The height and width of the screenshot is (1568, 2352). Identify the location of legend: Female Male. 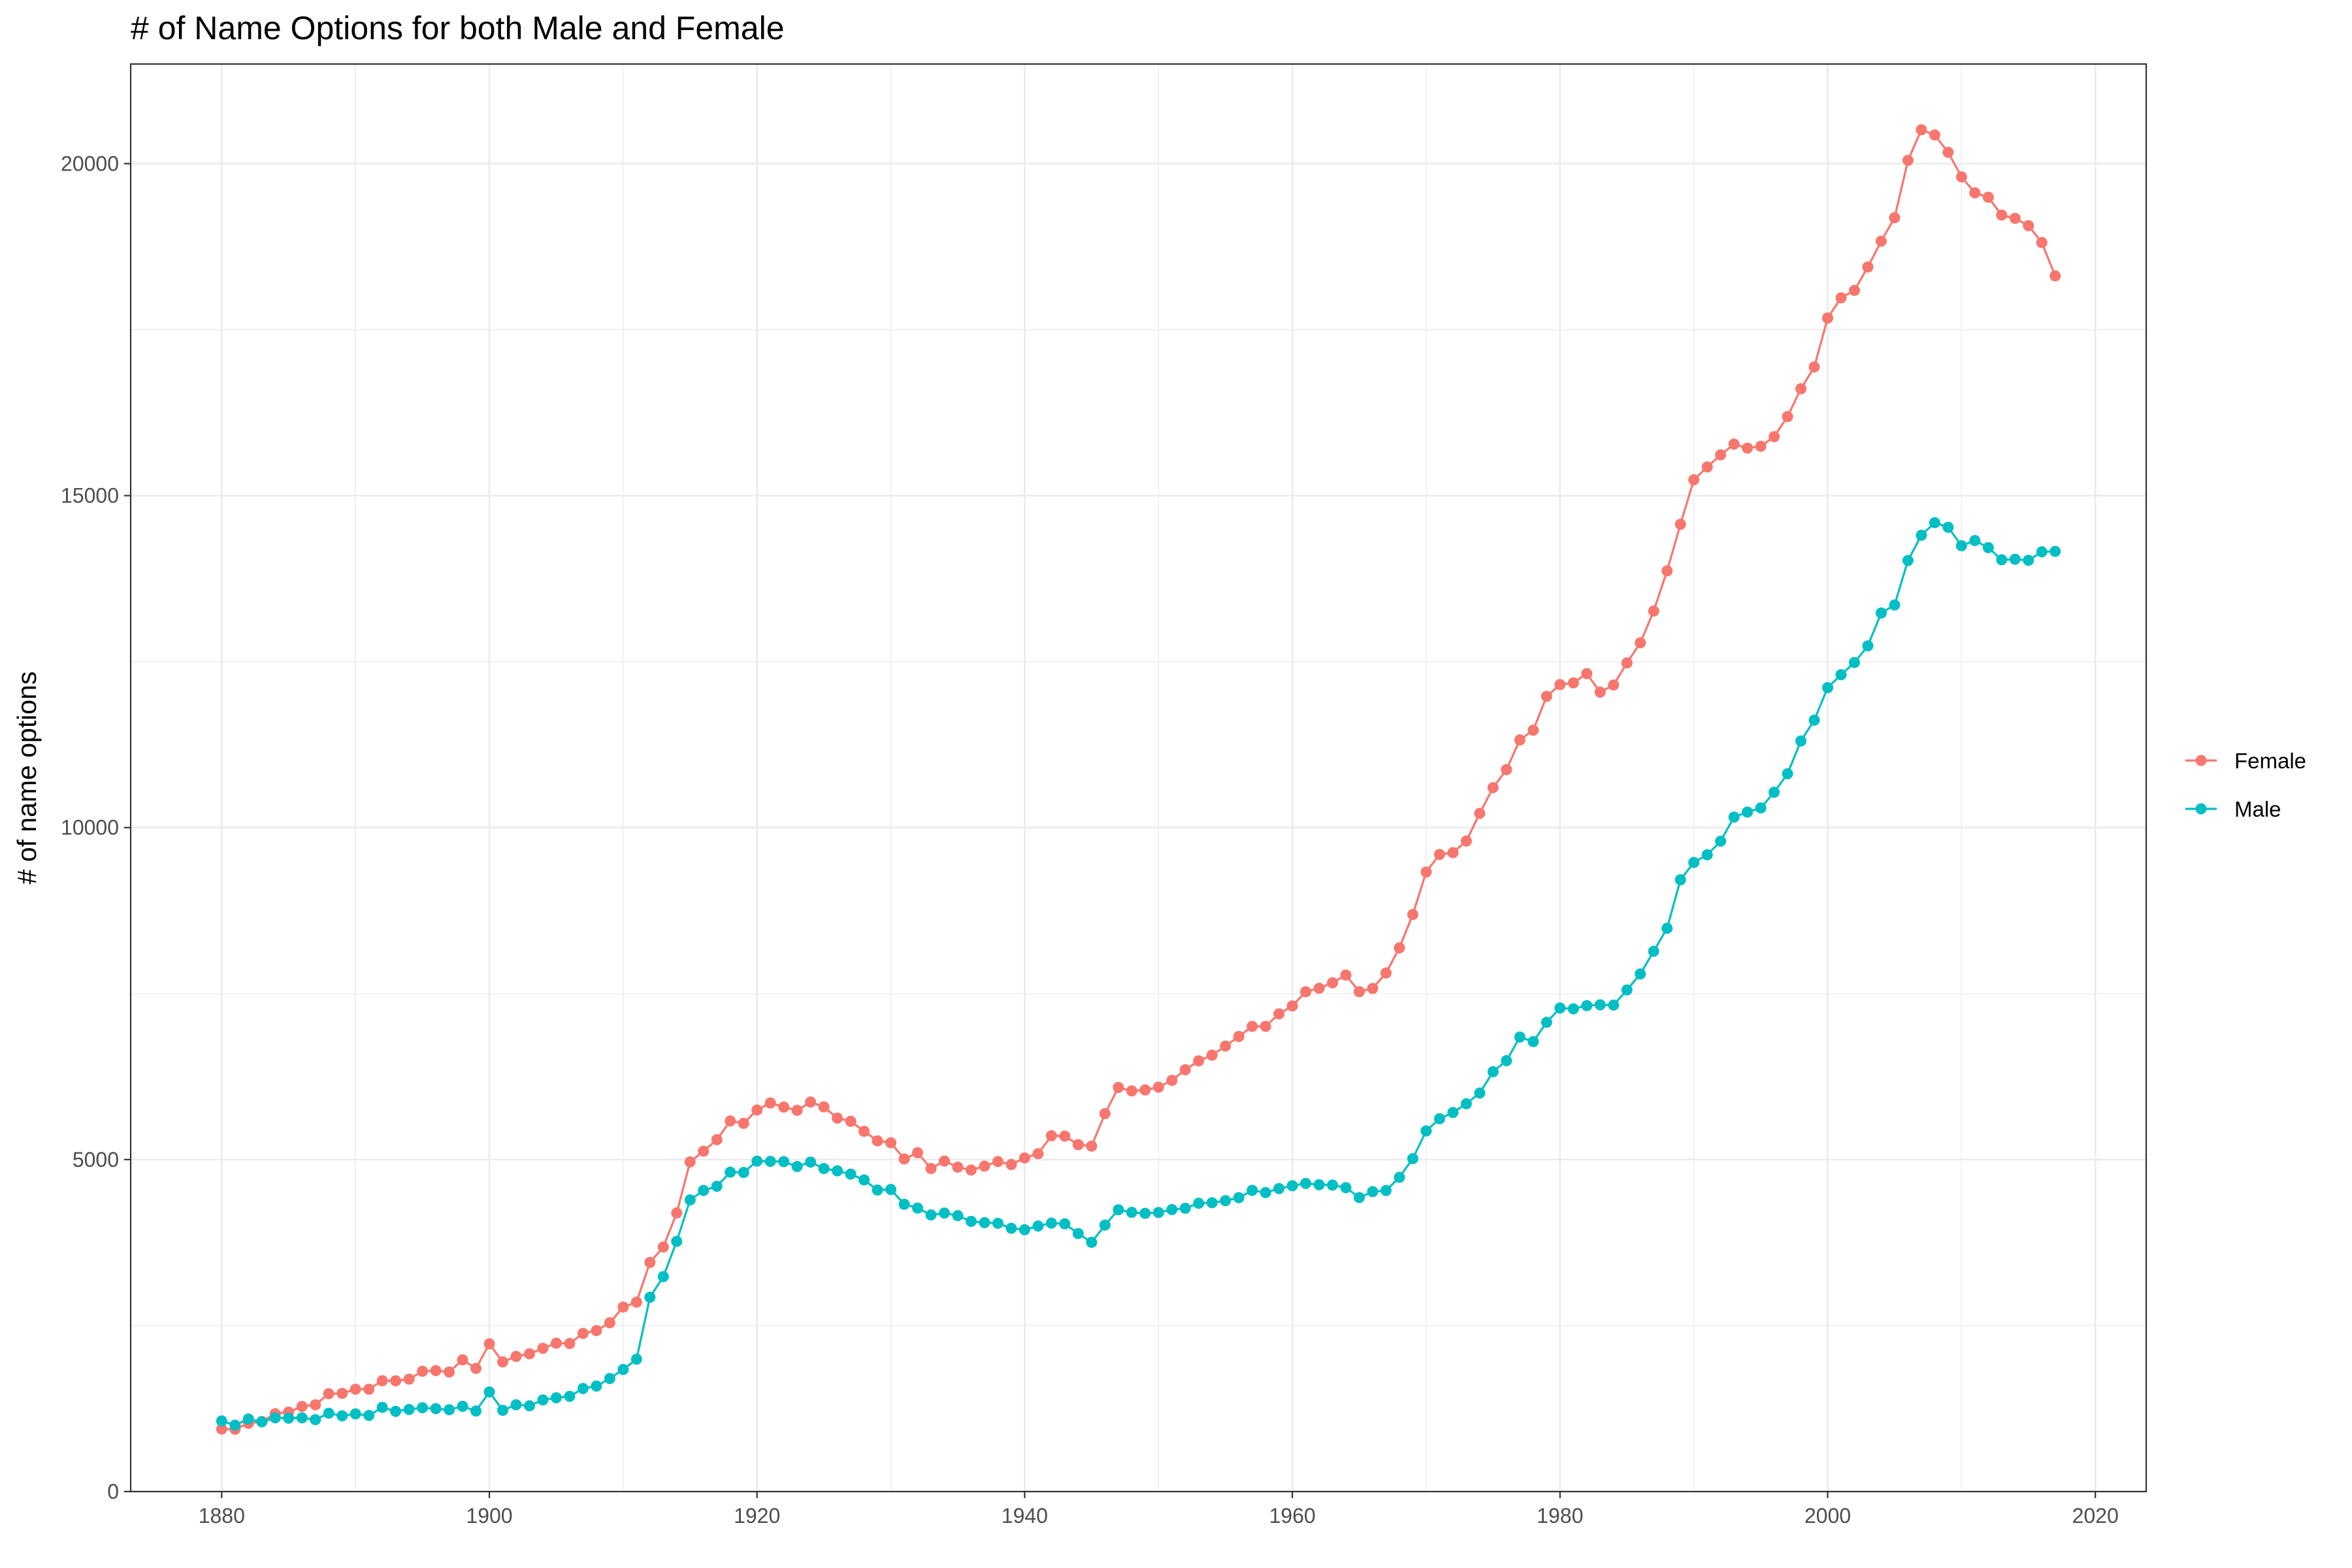
(2245, 785).